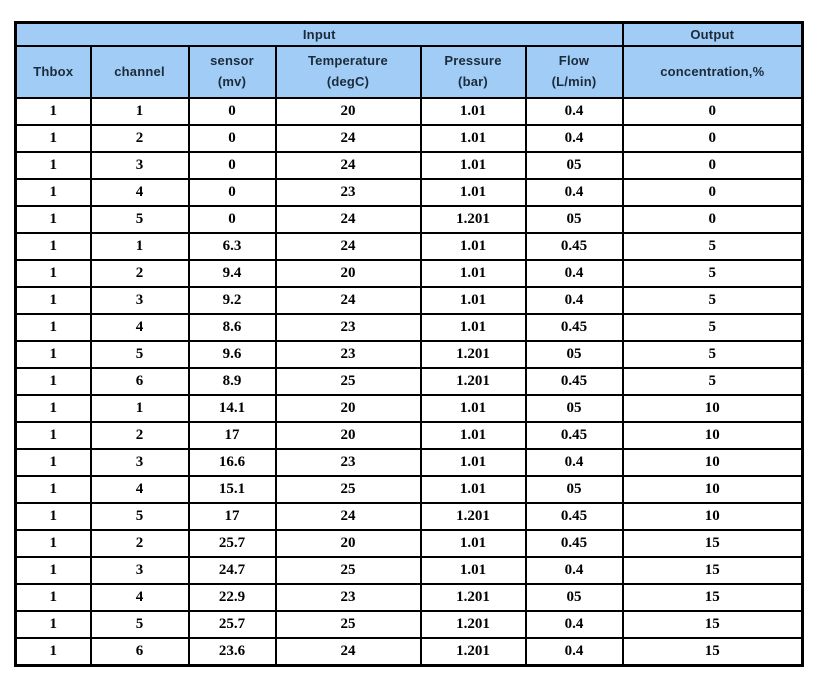  Describe the element at coordinates (232, 300) in the screenshot. I see `cell-sensor: 9.2` at that location.